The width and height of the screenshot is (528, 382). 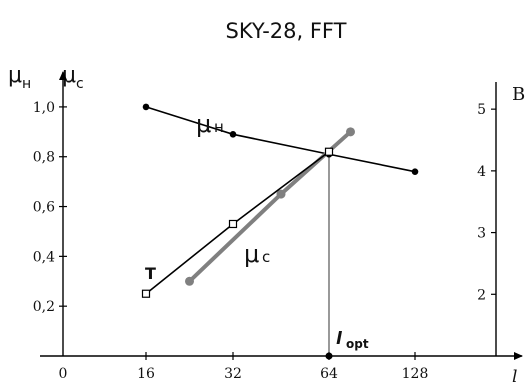 I want to click on l-opt-annotation: l opt, so click(x=352, y=340).